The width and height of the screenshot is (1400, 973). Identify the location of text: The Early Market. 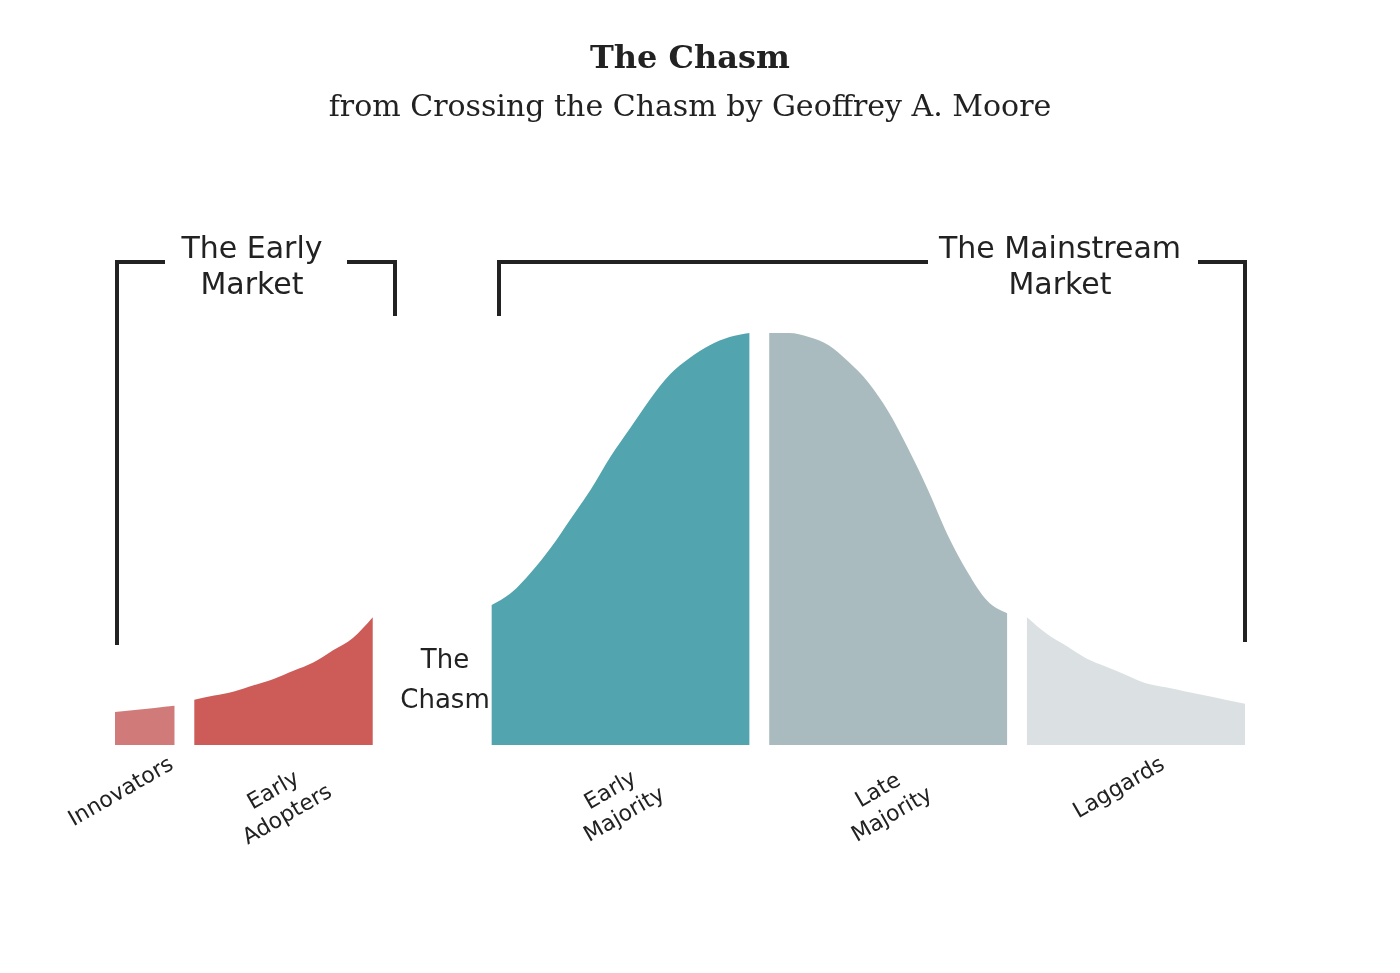
(251, 265).